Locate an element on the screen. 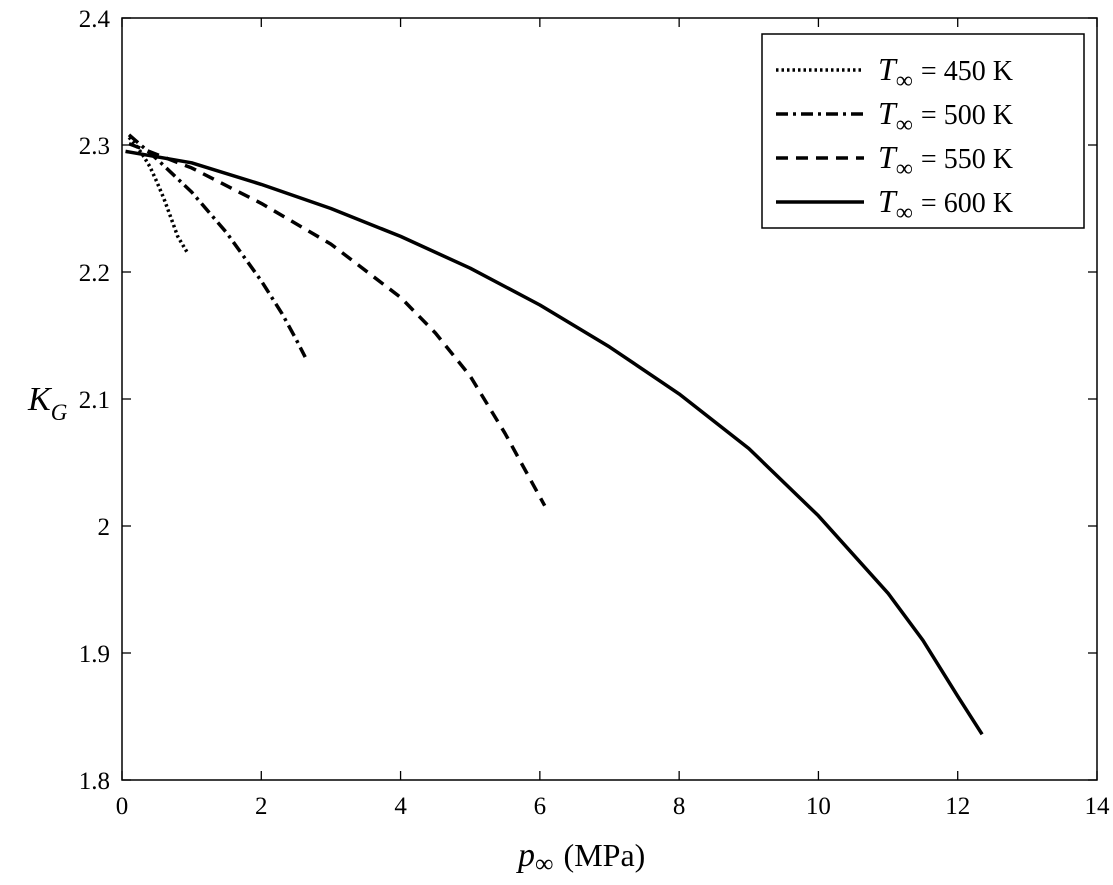  legend-entry-2: T∞ = 550 K is located at coordinates (945, 160).